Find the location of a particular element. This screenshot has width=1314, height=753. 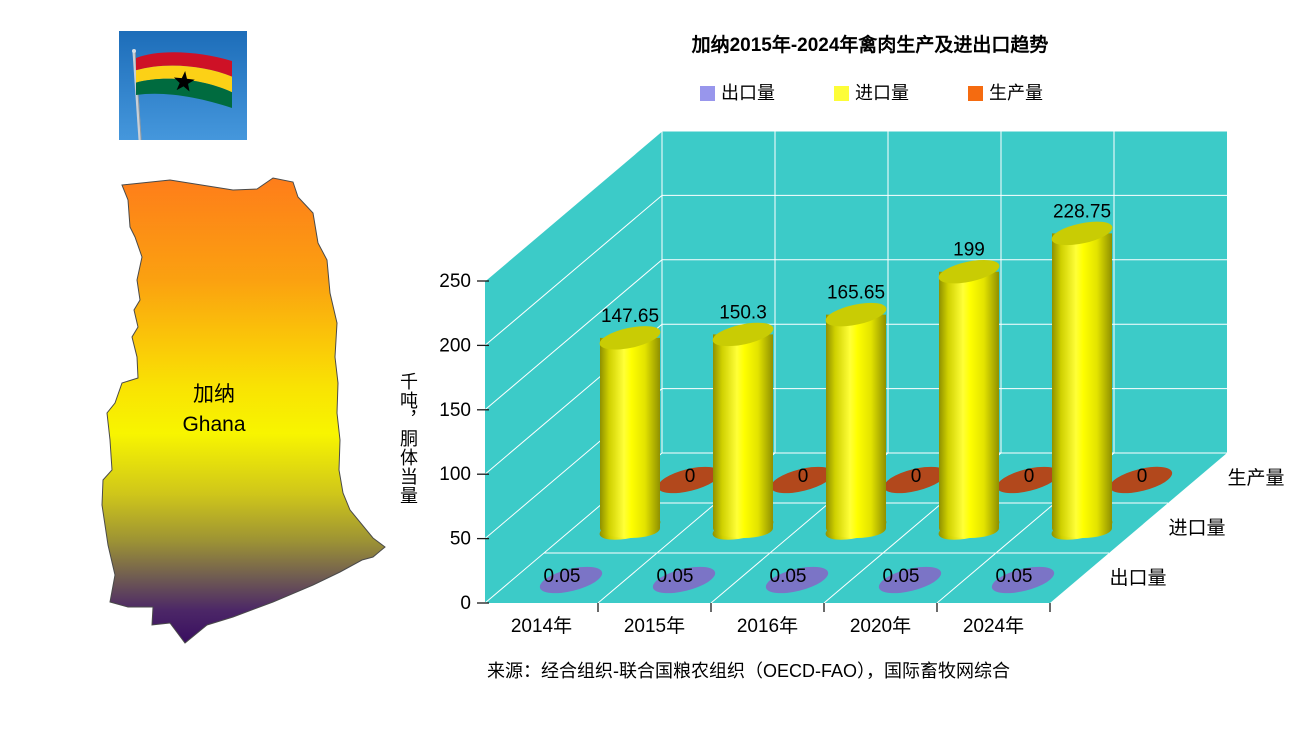

bar-进口量-2024年-top is located at coordinates (1082, 233).